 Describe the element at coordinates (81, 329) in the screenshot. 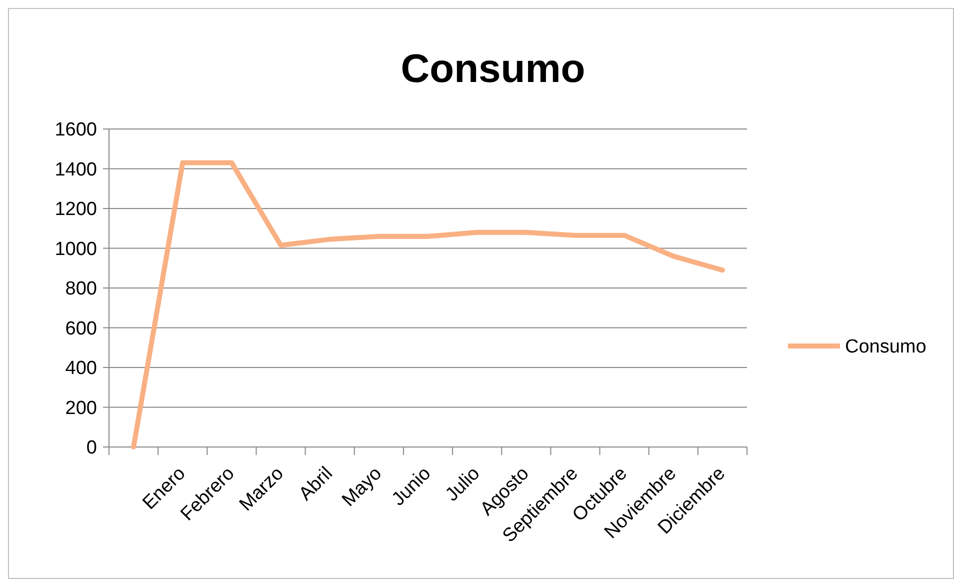

I see `y-tick-label: 600` at that location.